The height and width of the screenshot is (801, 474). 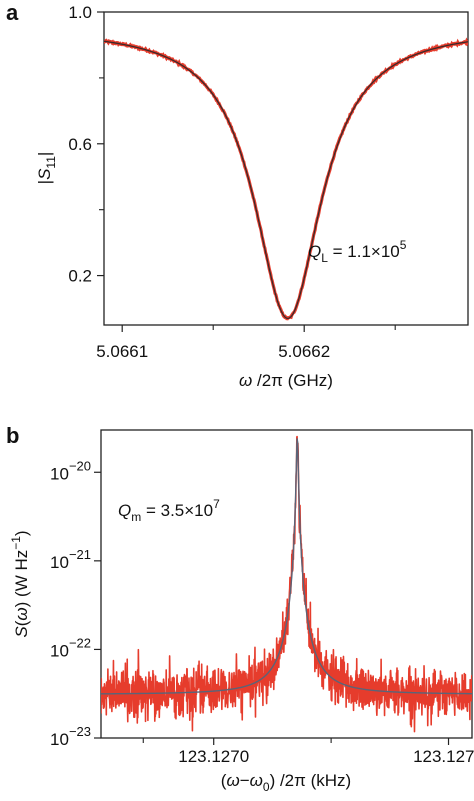 I want to click on panel-b-ylabel: S(ω) (W Hz−1), so click(x=20, y=583).